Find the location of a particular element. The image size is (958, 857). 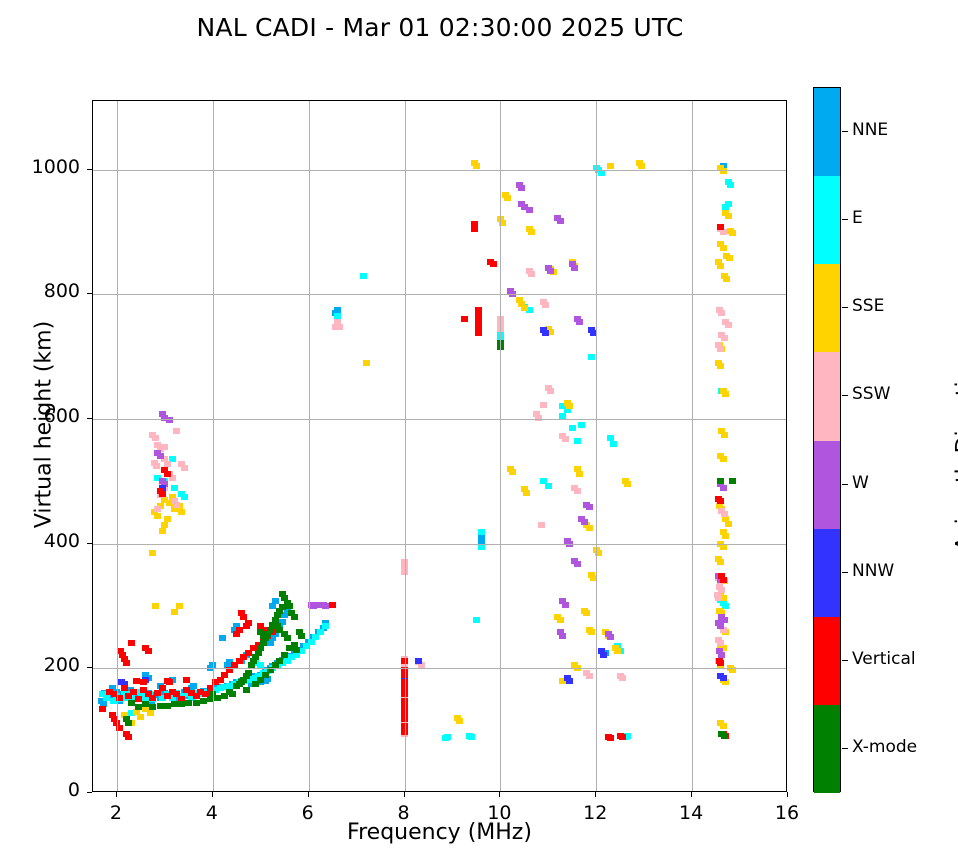

colorbar-segment-sse is located at coordinates (827, 308).